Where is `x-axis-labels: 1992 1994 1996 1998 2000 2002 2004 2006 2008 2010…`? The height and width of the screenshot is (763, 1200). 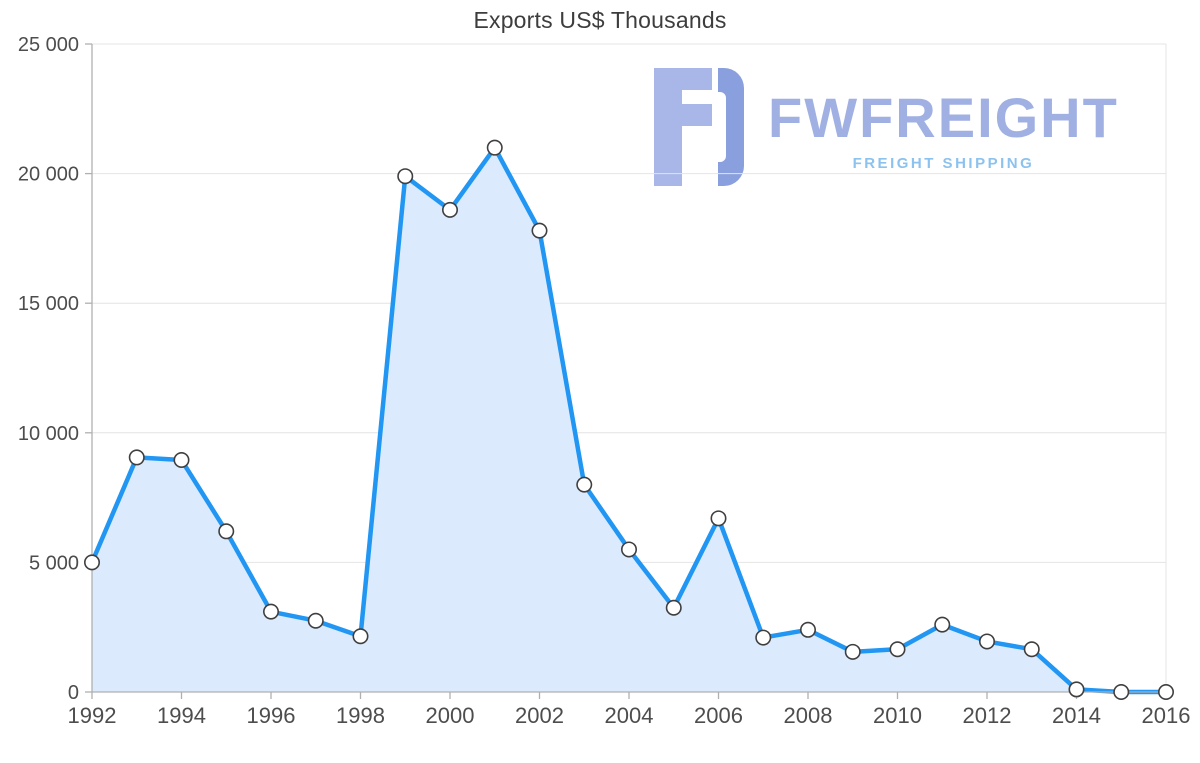 x-axis-labels: 1992 1994 1996 1998 2000 2002 2004 2006 2008 2010… is located at coordinates (629, 710).